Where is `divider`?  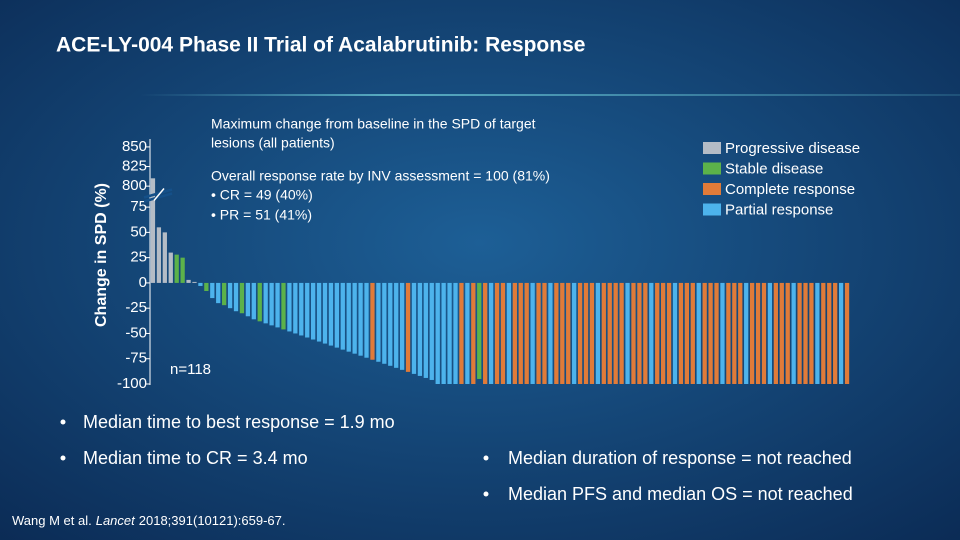 divider is located at coordinates (550, 95).